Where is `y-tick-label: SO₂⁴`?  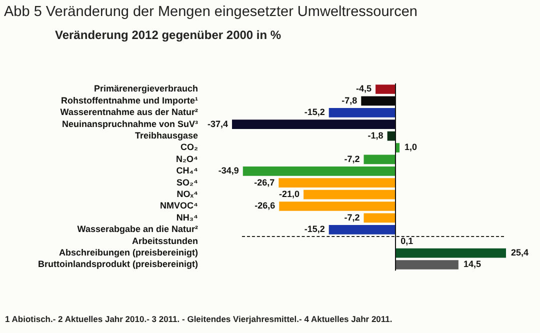 y-tick-label: SO₂⁴ is located at coordinates (187, 182).